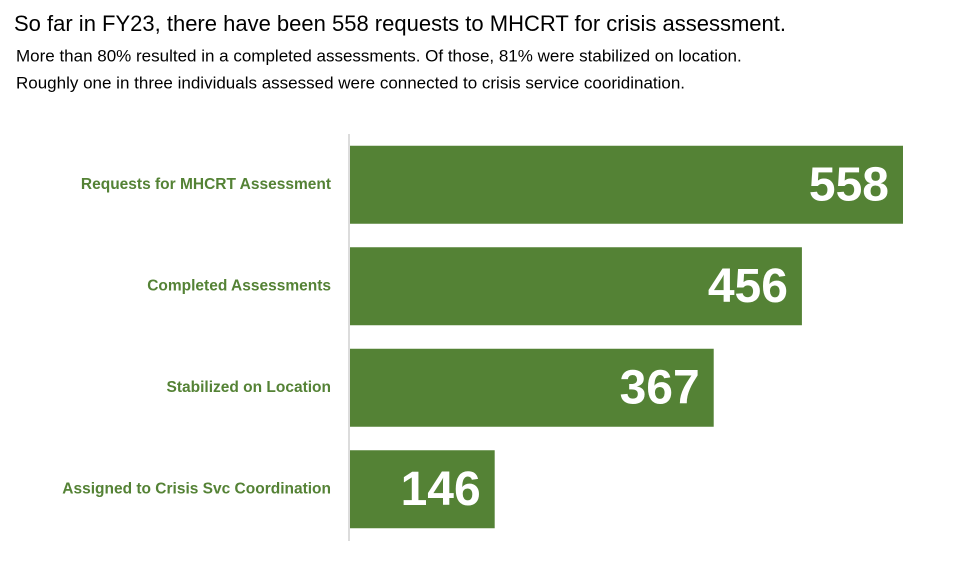 The height and width of the screenshot is (566, 970). Describe the element at coordinates (206, 184) in the screenshot. I see `category-label: Requests for MHCRT Assessment` at that location.